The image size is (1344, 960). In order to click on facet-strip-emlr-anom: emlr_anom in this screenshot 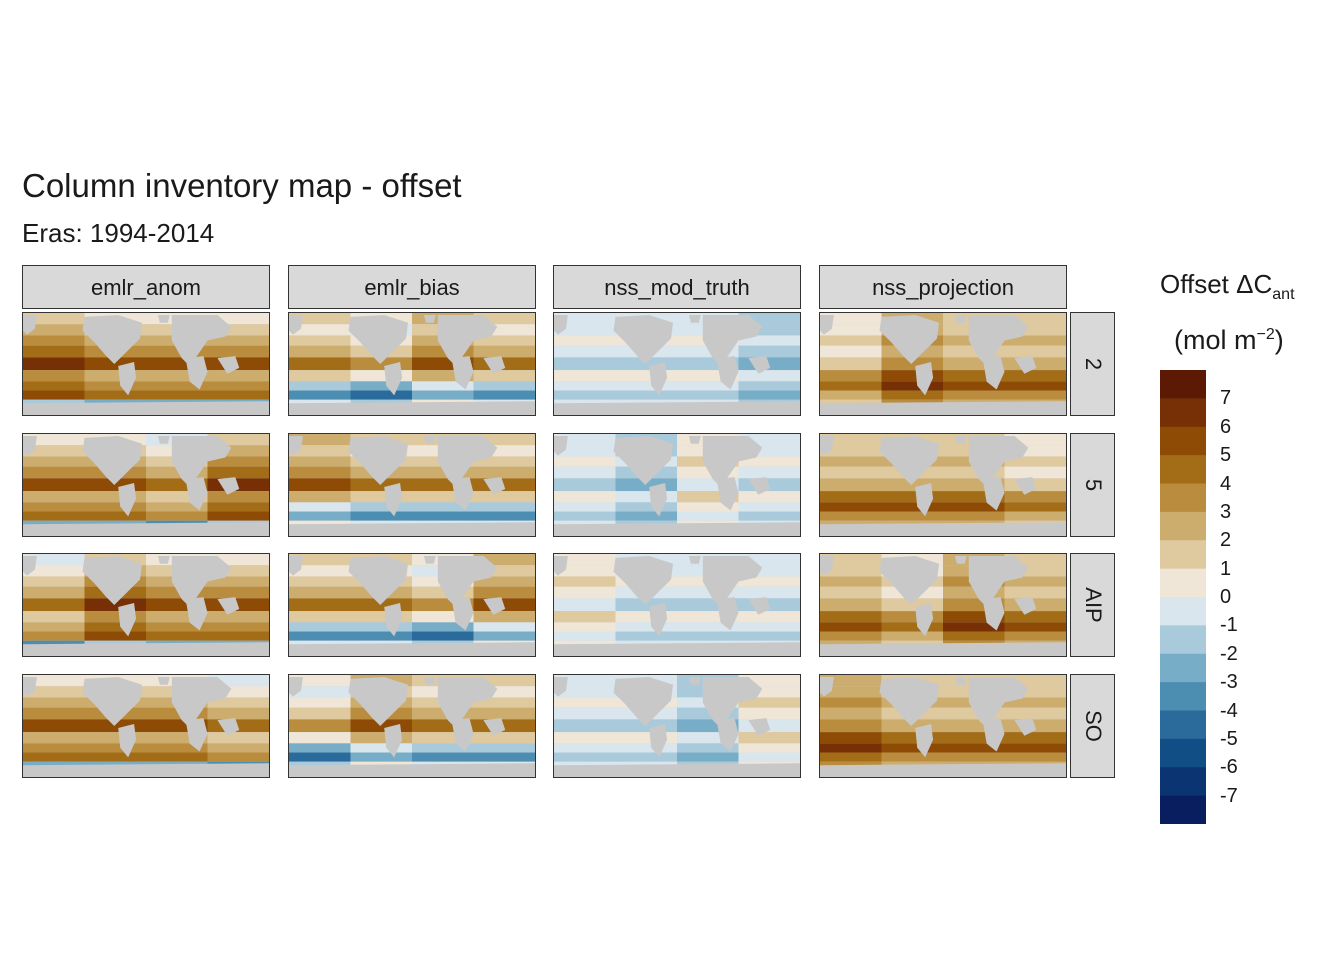, I will do `click(146, 287)`.